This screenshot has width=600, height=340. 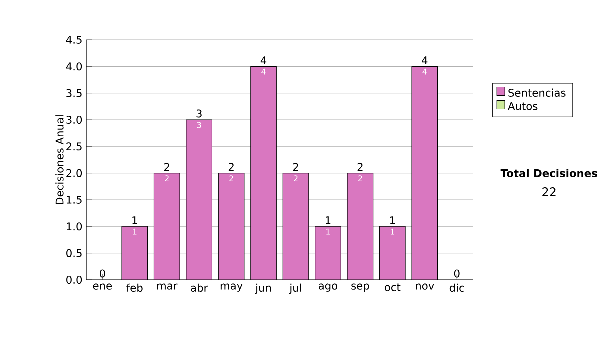 What do you see at coordinates (457, 288) in the screenshot?
I see `x-tick-label: dic` at bounding box center [457, 288].